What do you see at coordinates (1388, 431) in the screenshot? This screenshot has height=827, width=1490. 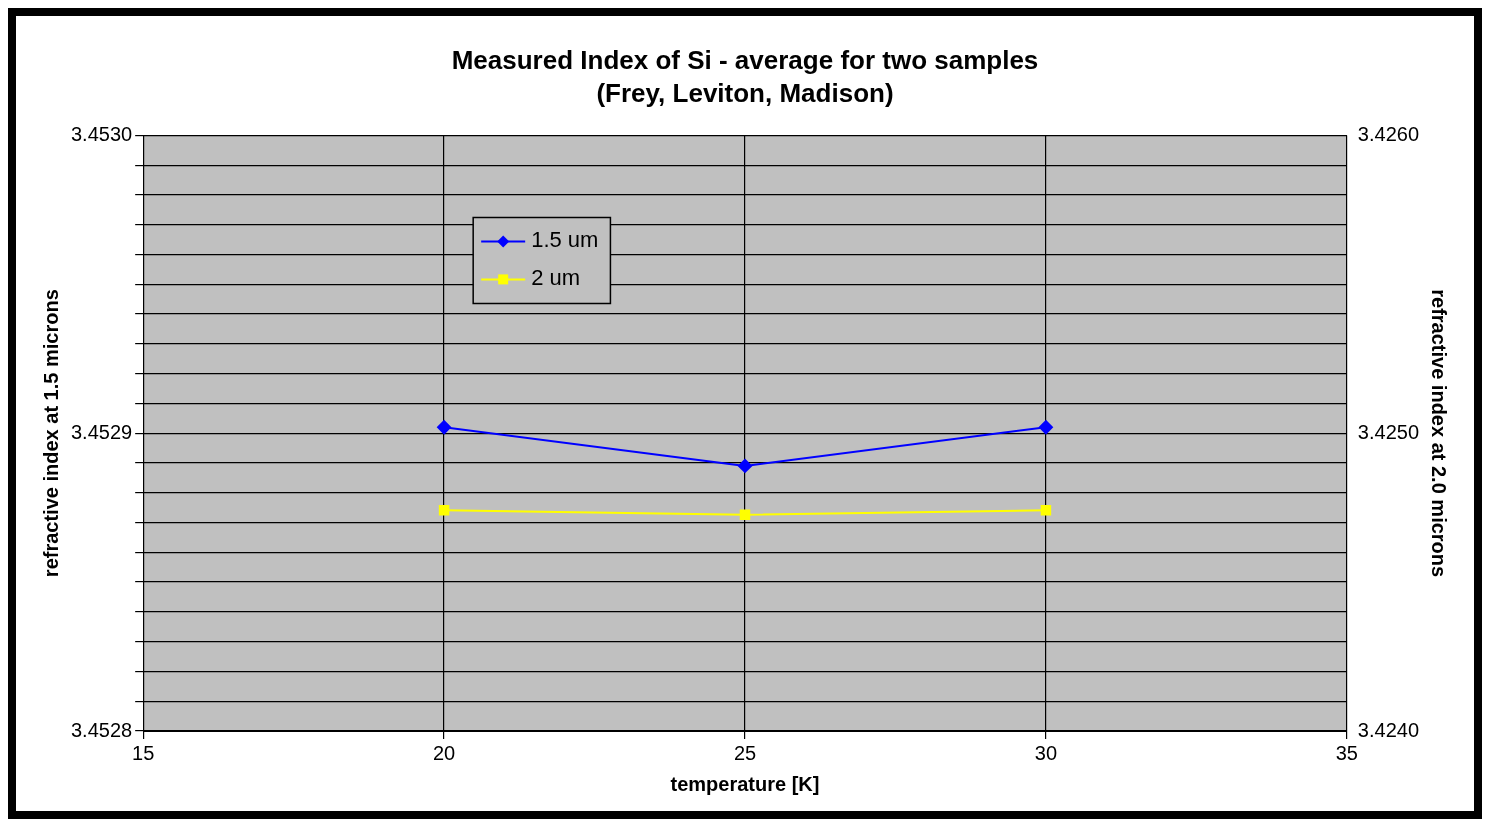 I see `y2-tick-label: 3.4250` at bounding box center [1388, 431].